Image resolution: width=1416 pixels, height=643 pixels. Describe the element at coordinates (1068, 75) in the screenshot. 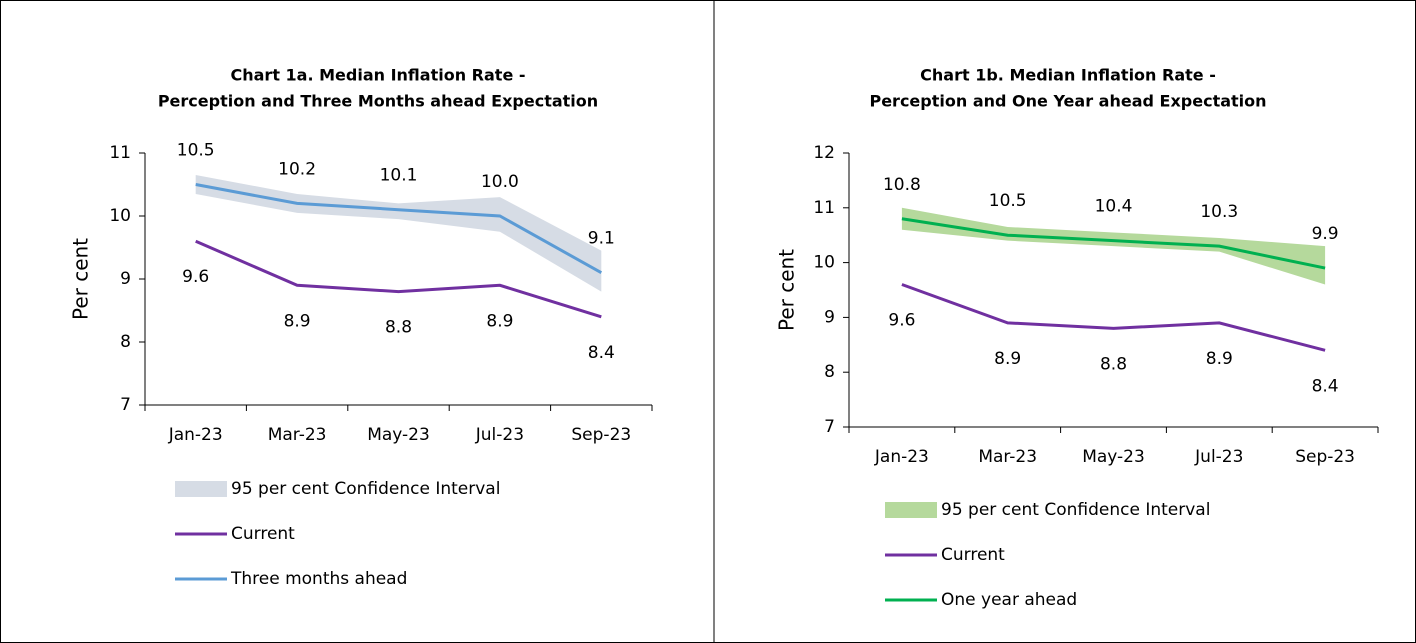

I see `chart-title: Chart 1b. Median Inflation Rate -` at that location.